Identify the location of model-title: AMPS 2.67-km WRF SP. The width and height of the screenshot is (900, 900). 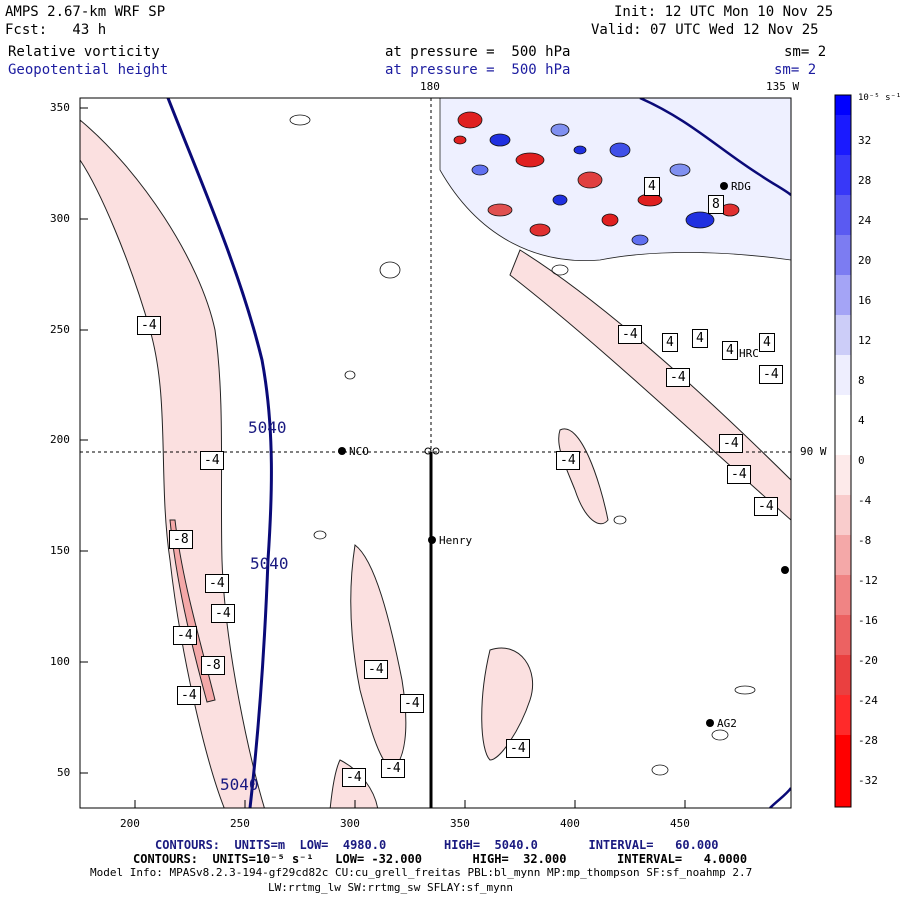
(85, 12).